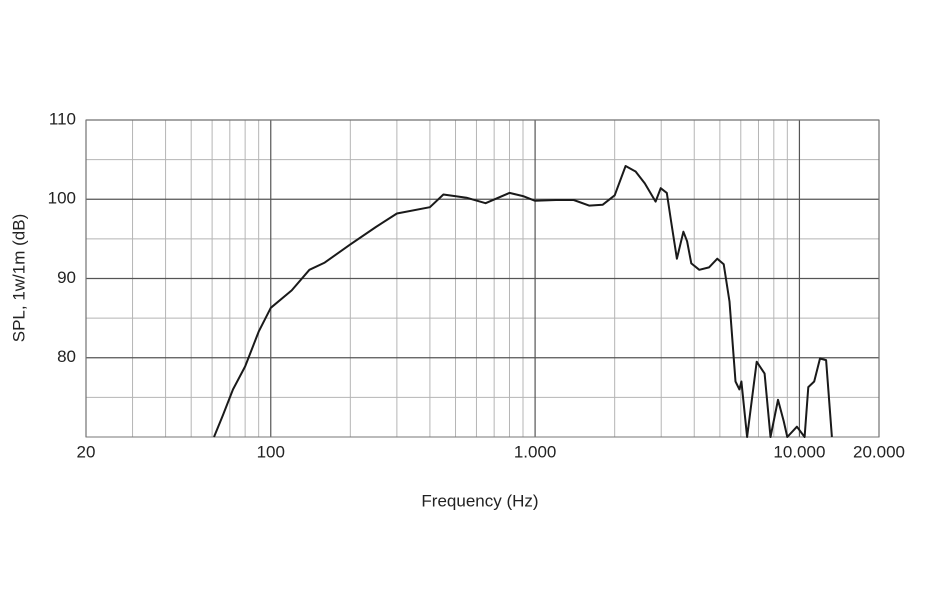  What do you see at coordinates (66, 277) in the screenshot?
I see `y-tick-label: 90` at bounding box center [66, 277].